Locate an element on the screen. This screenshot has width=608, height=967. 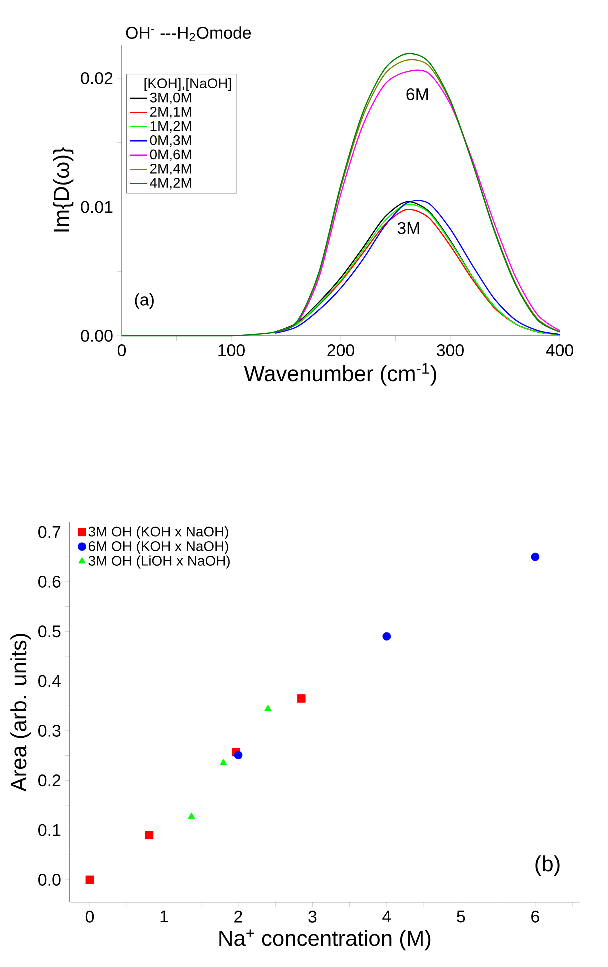
legend-label: 3M,0M is located at coordinates (171, 98).